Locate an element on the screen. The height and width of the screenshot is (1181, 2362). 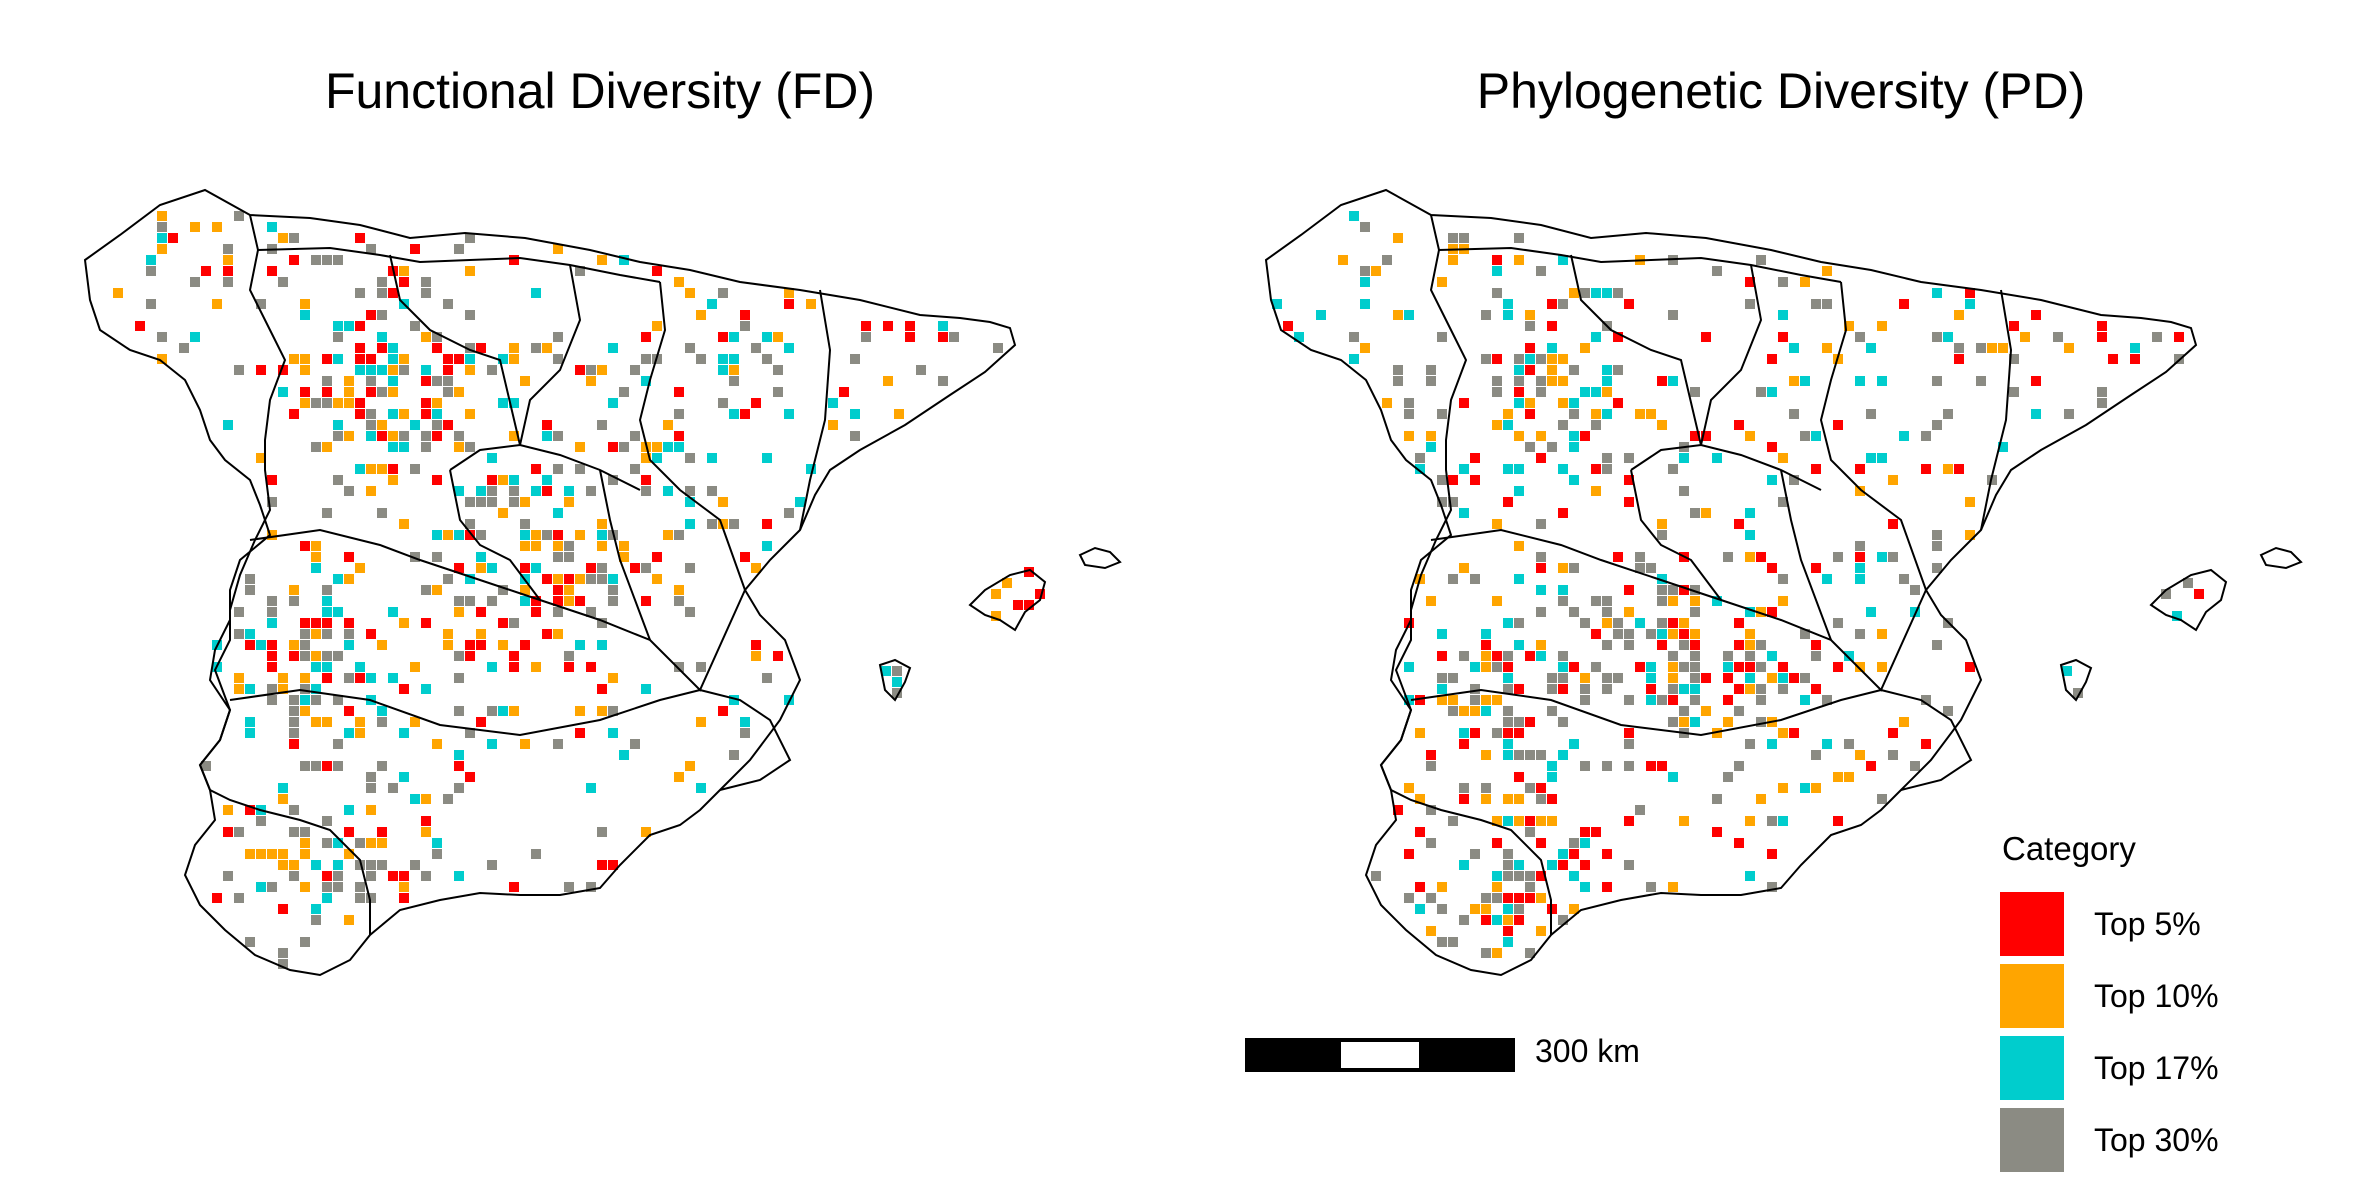
region-border is located at coordinates (465, 712).